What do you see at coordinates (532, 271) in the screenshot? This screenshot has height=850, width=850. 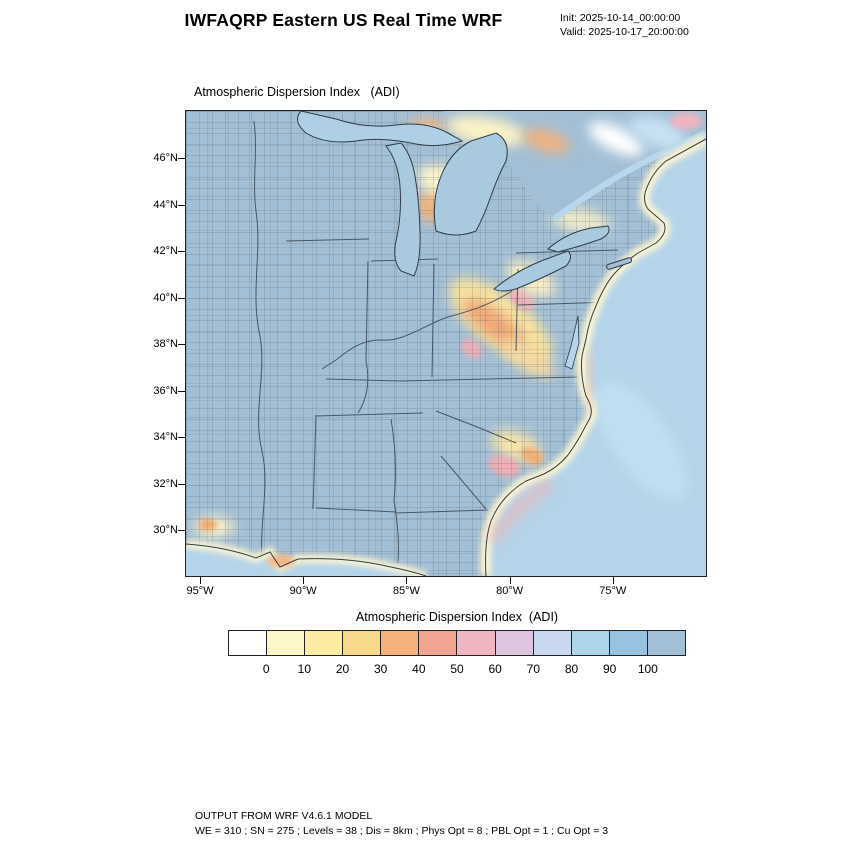 I see `lake-erie` at bounding box center [532, 271].